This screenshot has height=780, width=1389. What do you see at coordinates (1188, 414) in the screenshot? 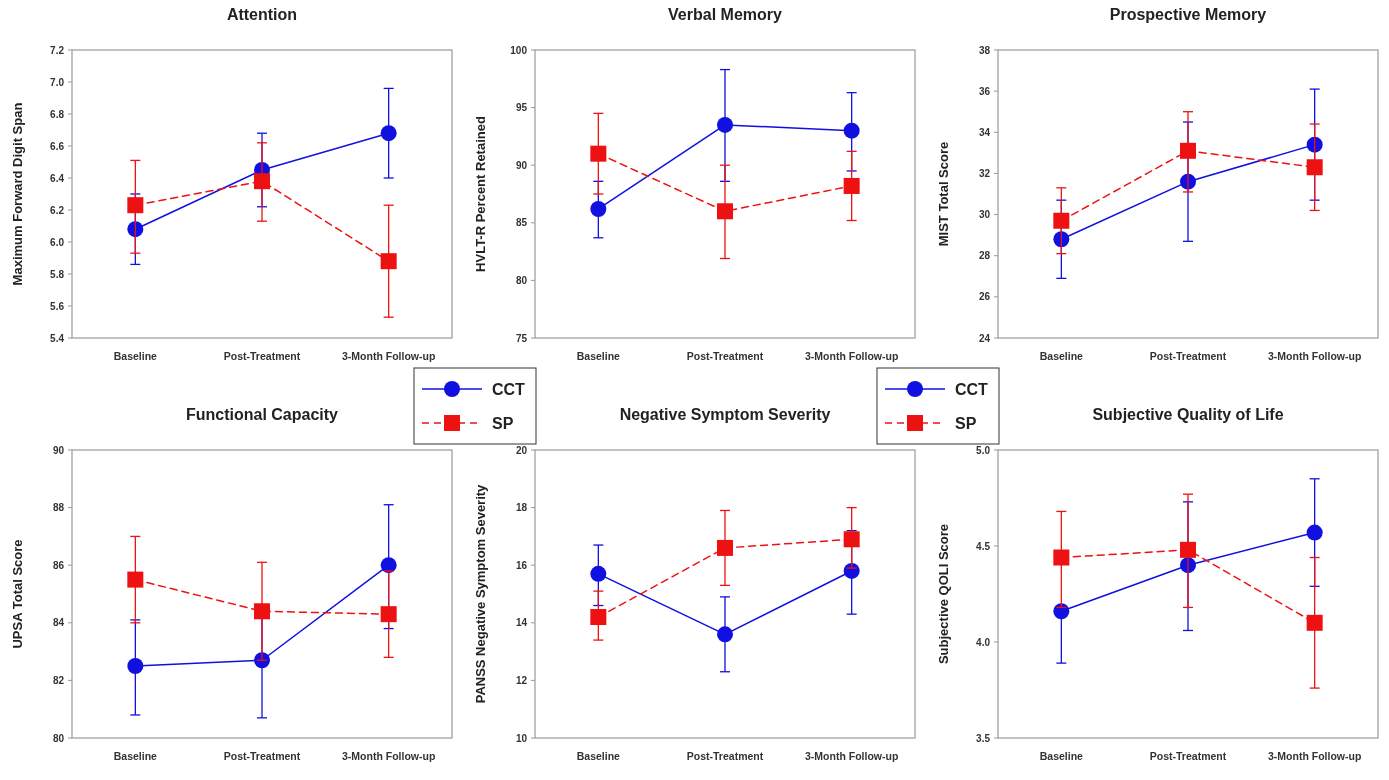
I see `chart-title: Subjective Quality of Life` at bounding box center [1188, 414].